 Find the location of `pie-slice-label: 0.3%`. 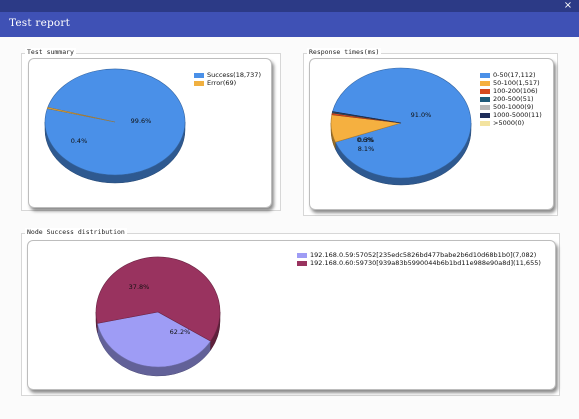

pie-slice-label: 0.3% is located at coordinates (366, 140).